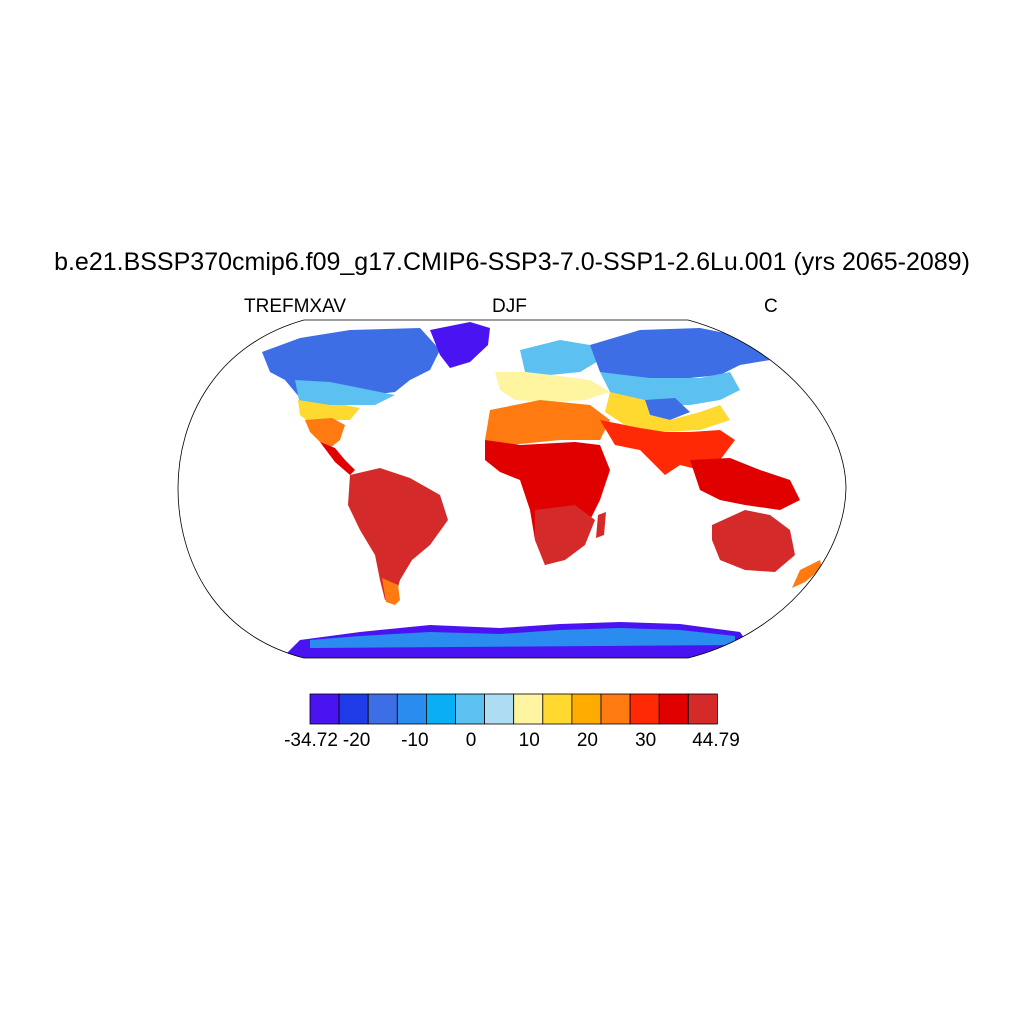 The image size is (1024, 1024). Describe the element at coordinates (460, 345) in the screenshot. I see `greenland-region` at that location.